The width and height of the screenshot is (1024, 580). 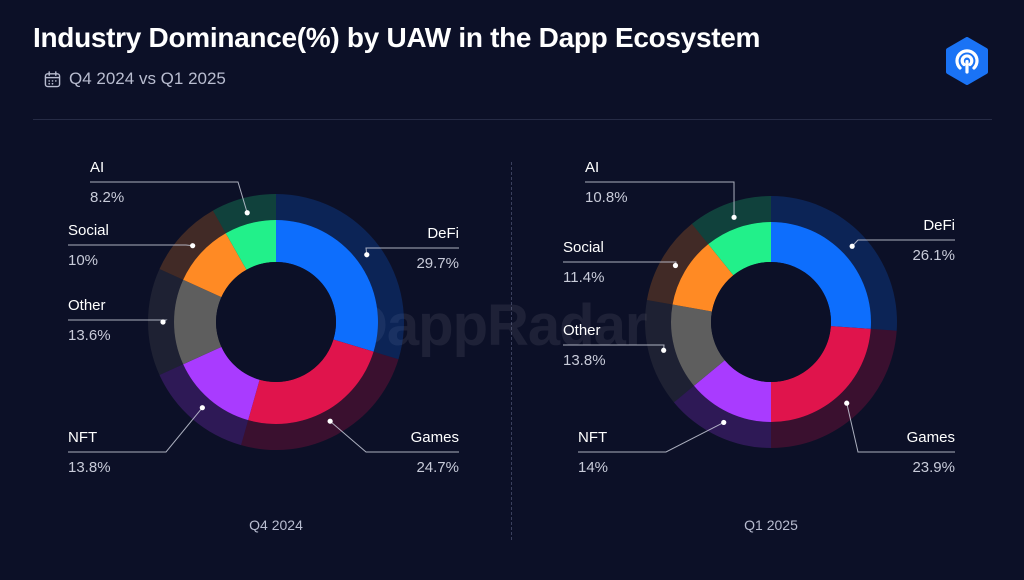 I want to click on chart-q4-2024-value-label-defi: 29.7%, so click(x=437, y=263).